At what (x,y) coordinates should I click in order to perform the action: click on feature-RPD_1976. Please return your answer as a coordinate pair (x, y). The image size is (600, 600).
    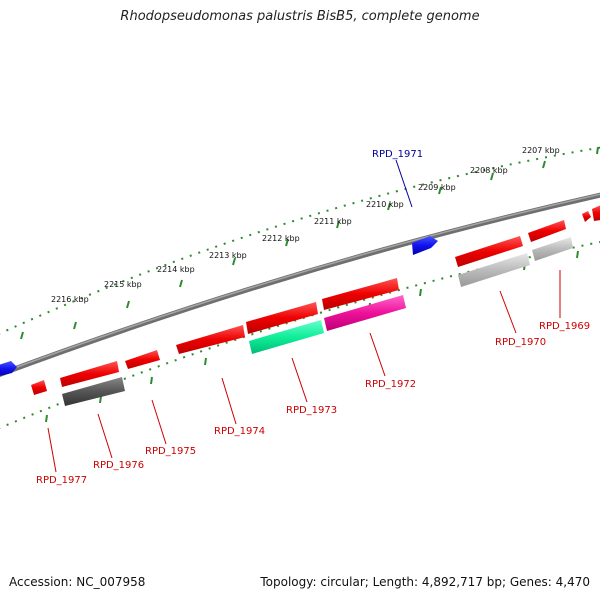
    Looking at the image, I should click on (93, 391).